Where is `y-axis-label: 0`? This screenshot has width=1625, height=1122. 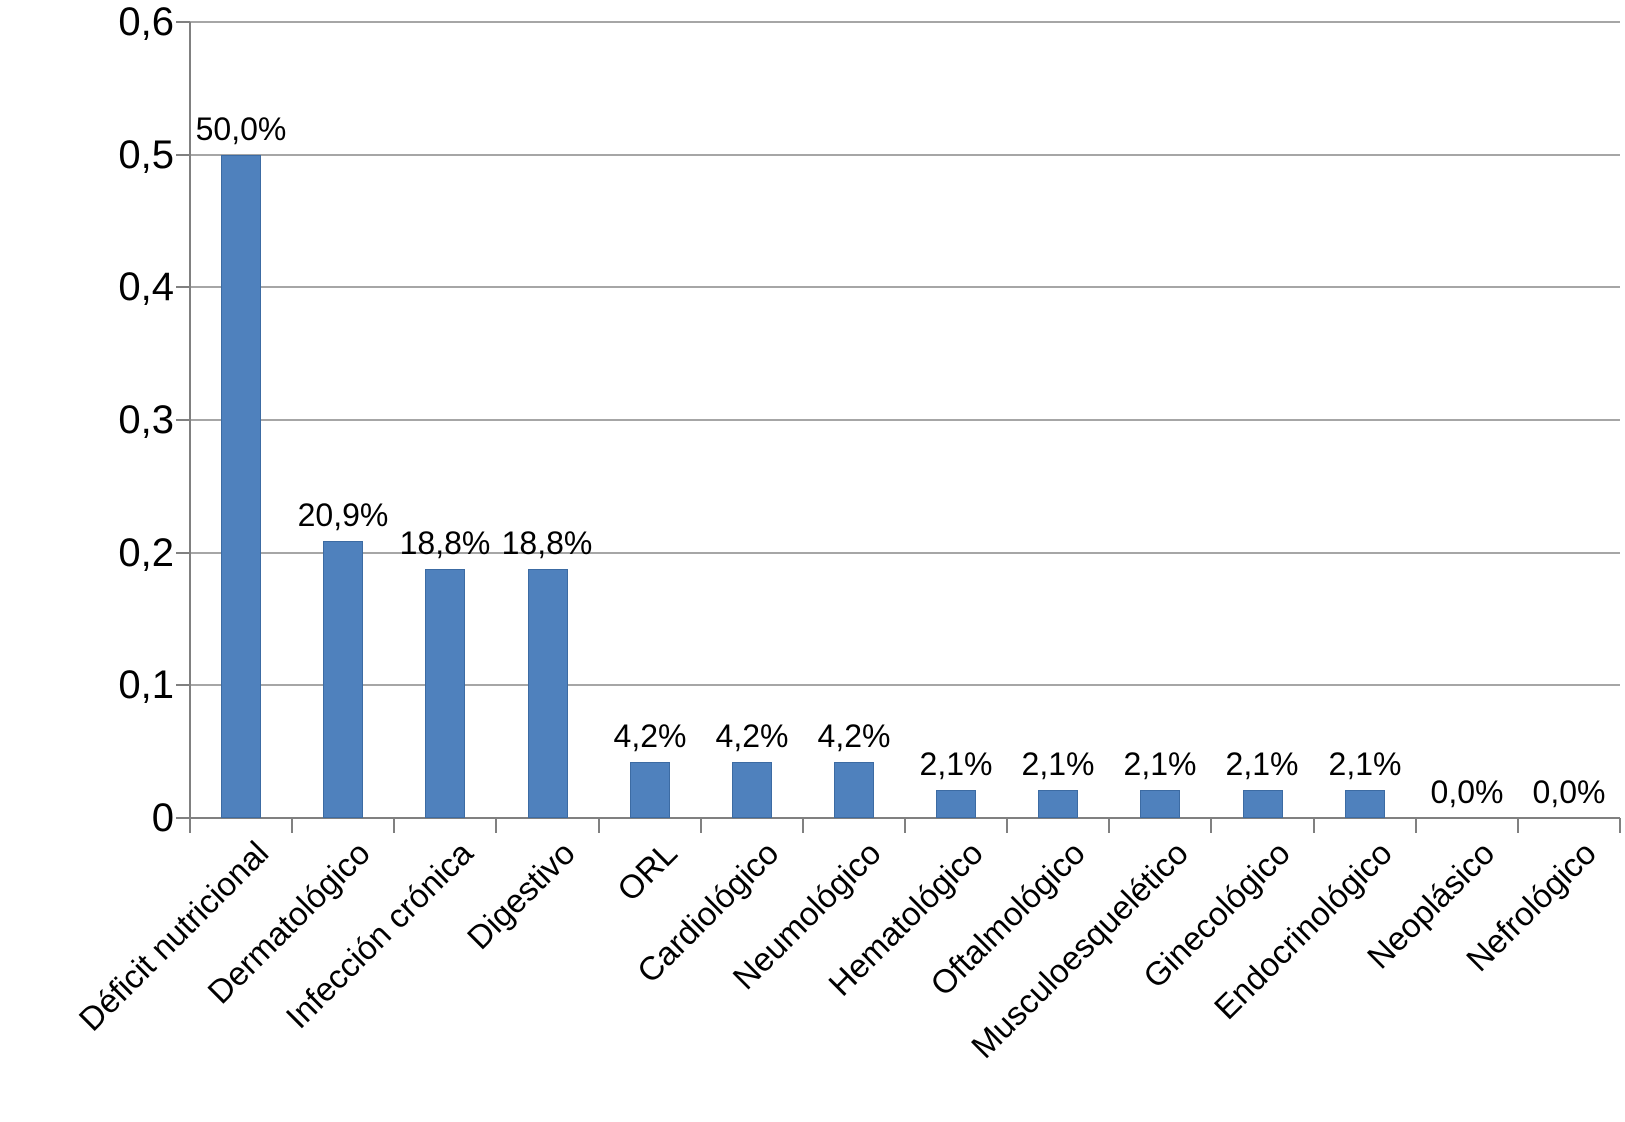
y-axis-label: 0 is located at coordinates (162, 818).